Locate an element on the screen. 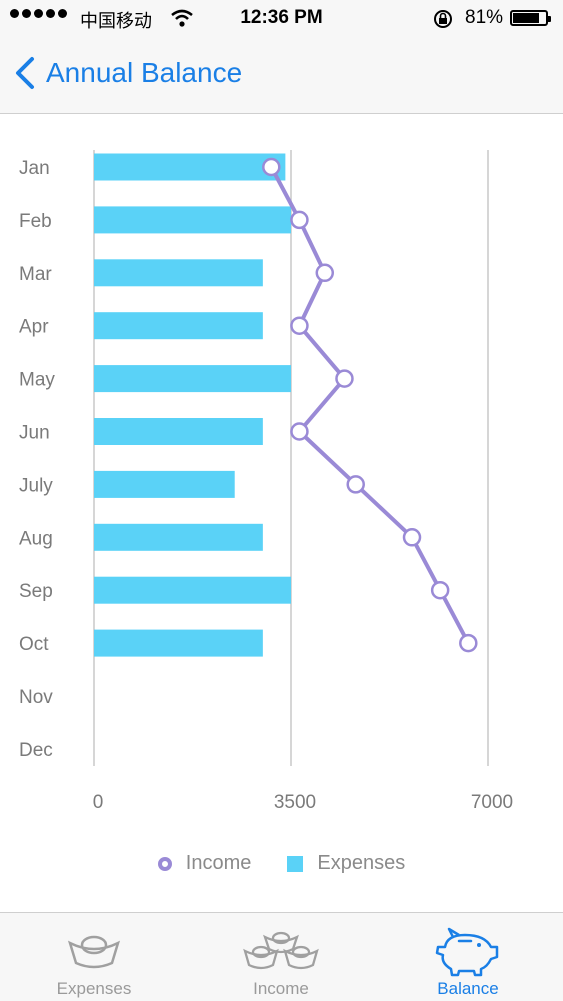 The height and width of the screenshot is (1001, 563). tab-bar: Expenses Income Balance is located at coordinates (281, 956).